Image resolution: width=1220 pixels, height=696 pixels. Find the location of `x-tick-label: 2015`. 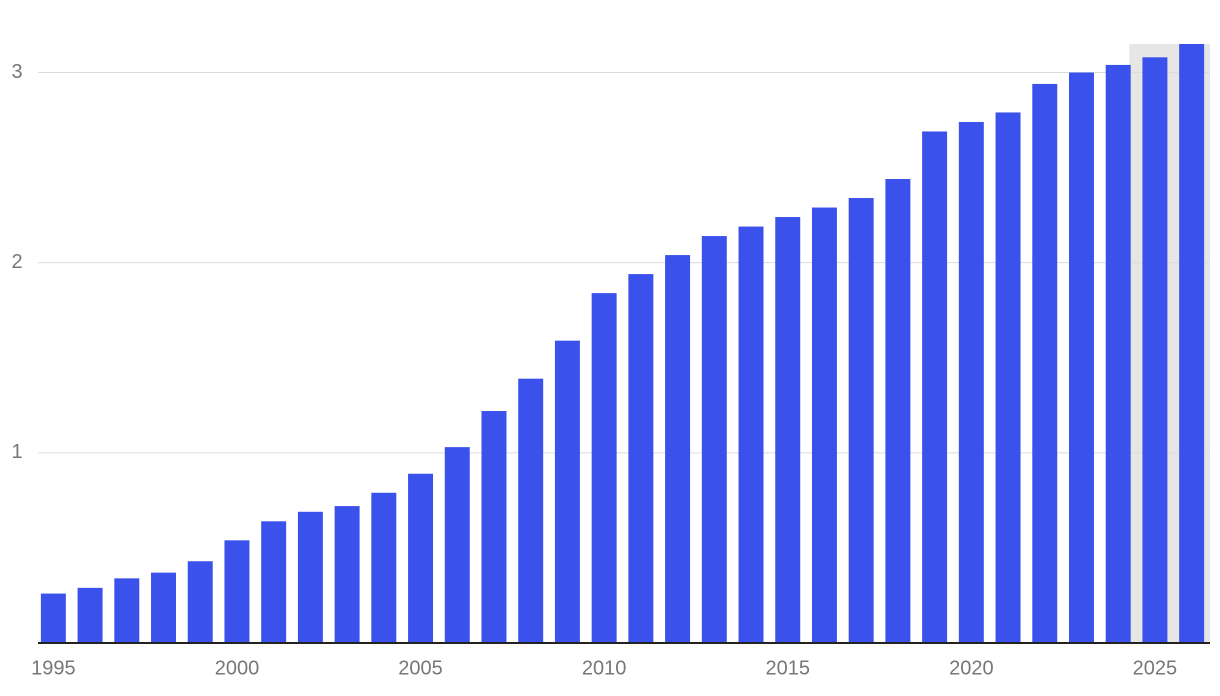

x-tick-label: 2015 is located at coordinates (787, 668).